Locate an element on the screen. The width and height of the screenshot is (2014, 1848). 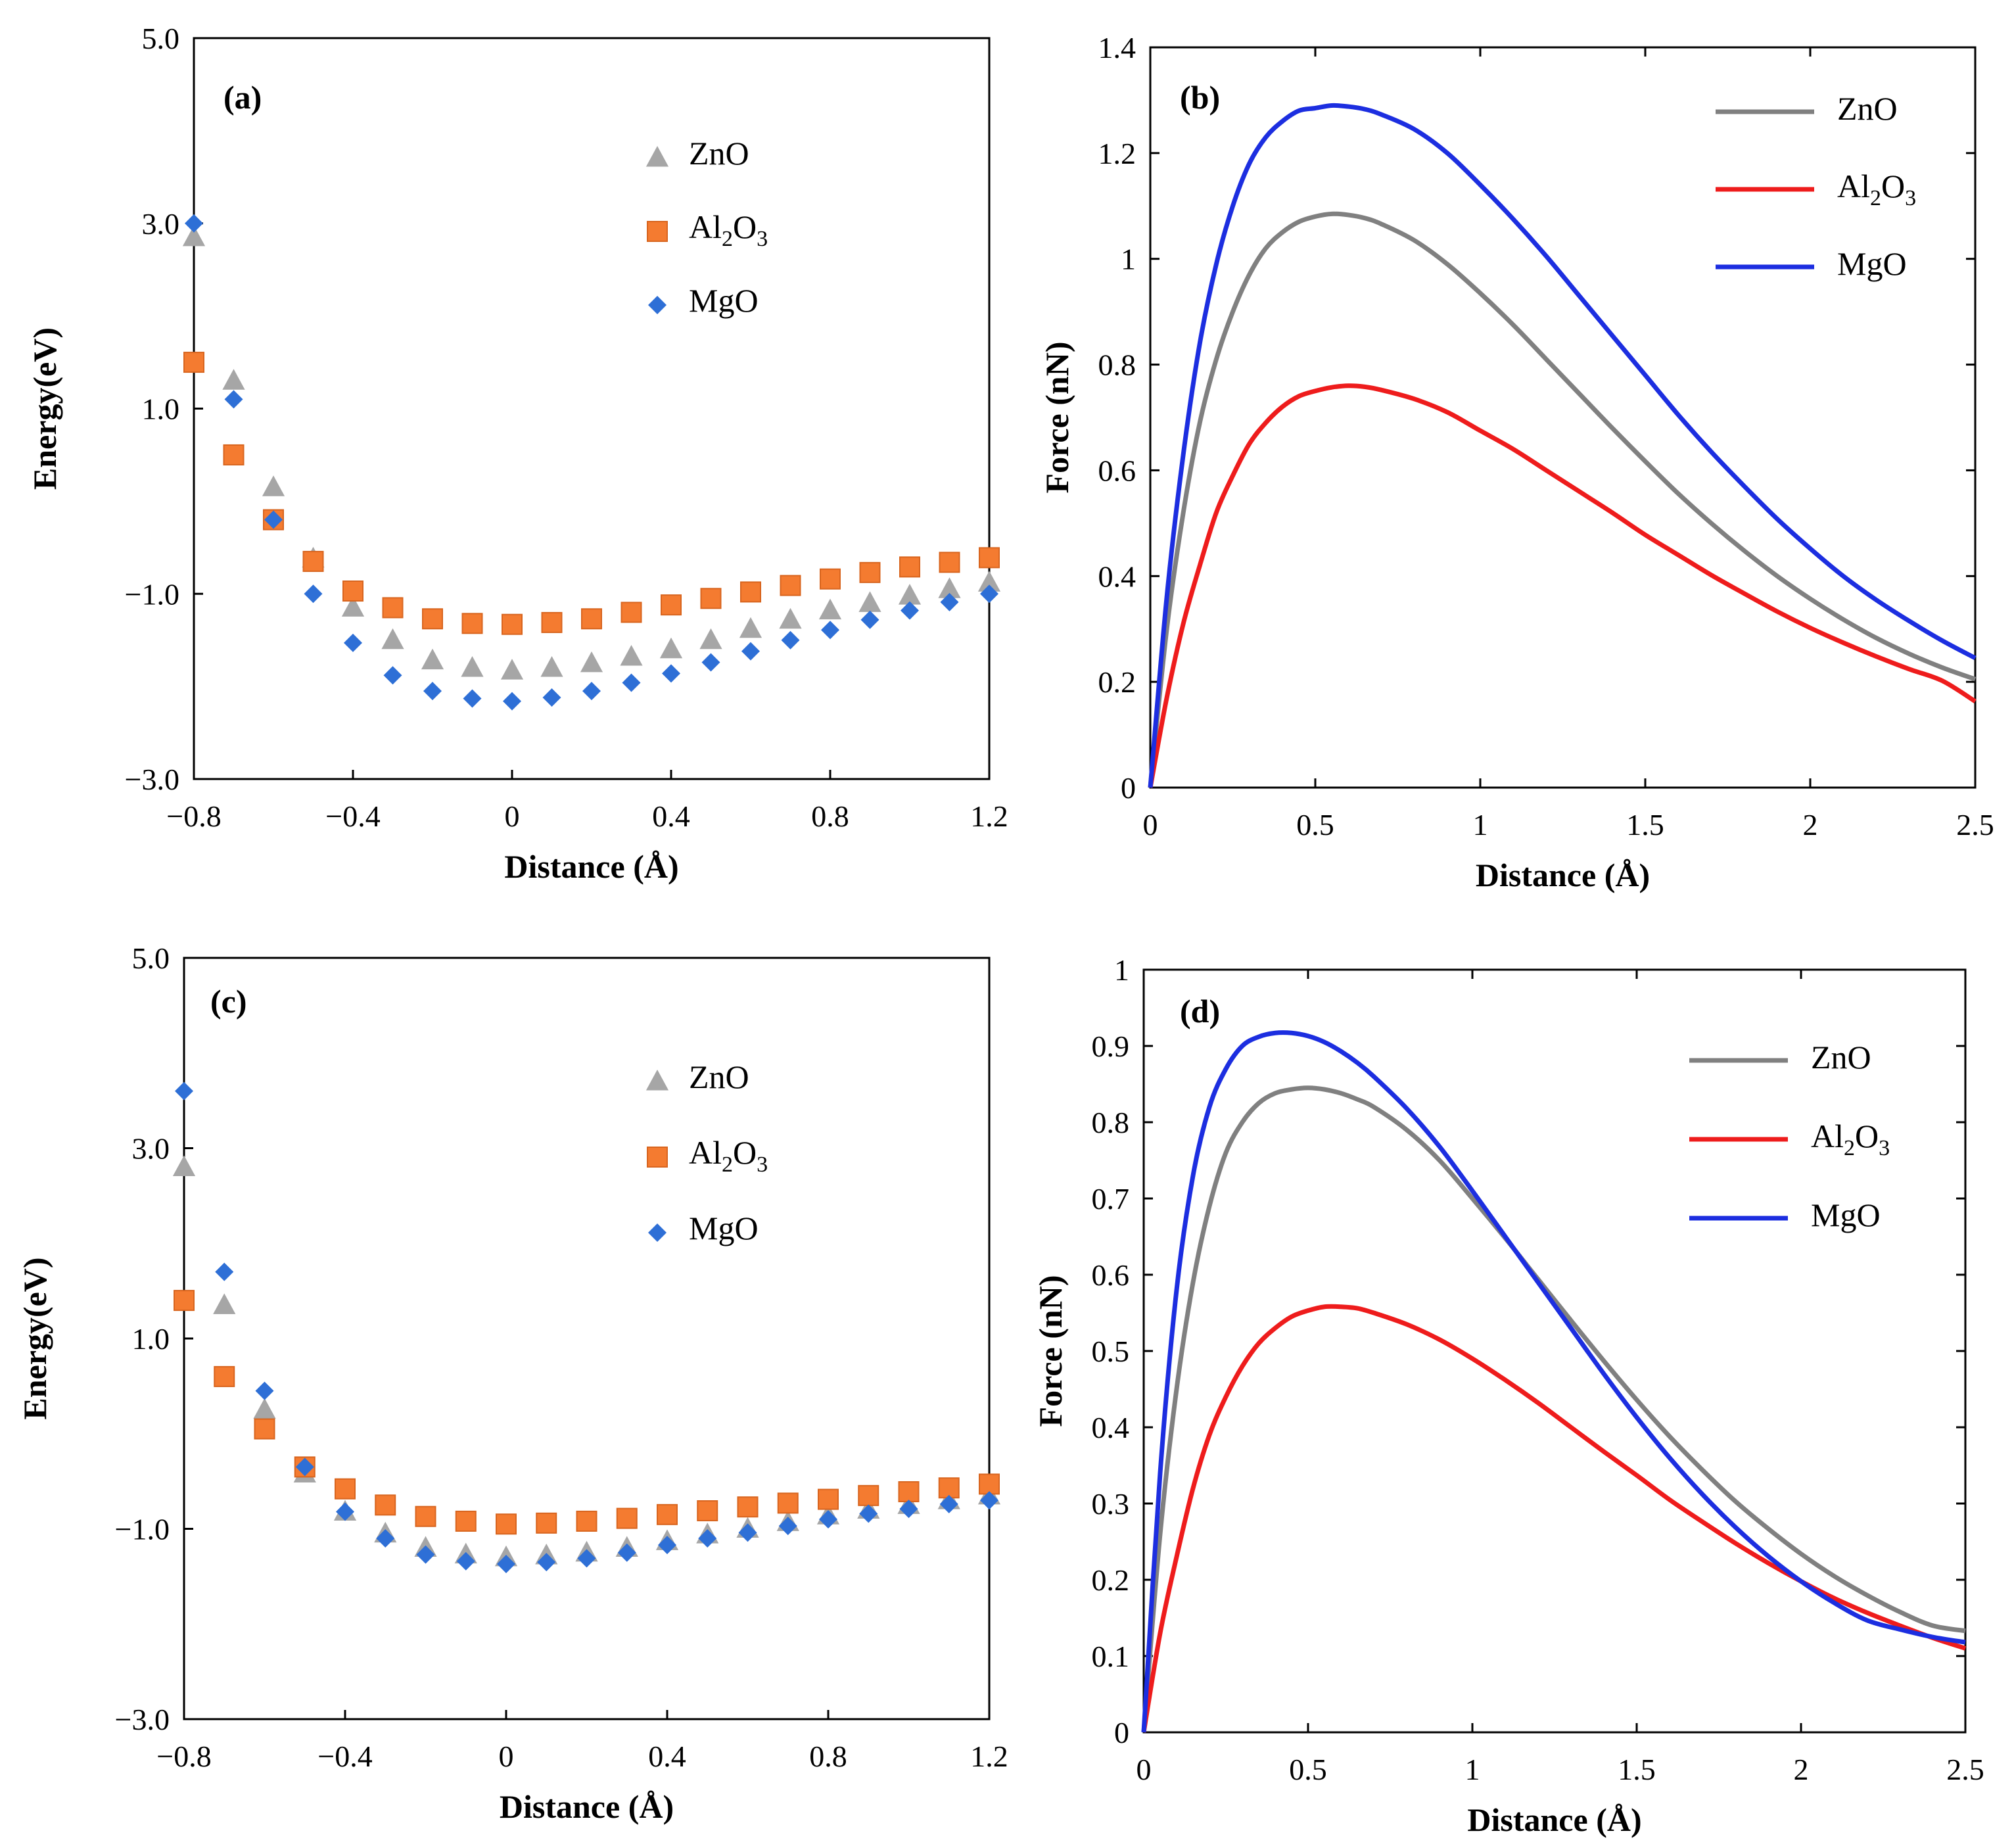
x-tick-label: 2.5 is located at coordinates (1975, 824).